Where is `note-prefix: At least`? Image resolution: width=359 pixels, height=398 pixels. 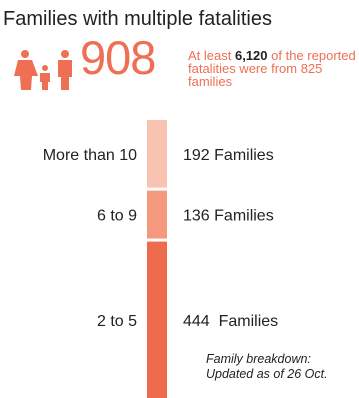 note-prefix: At least is located at coordinates (210, 55).